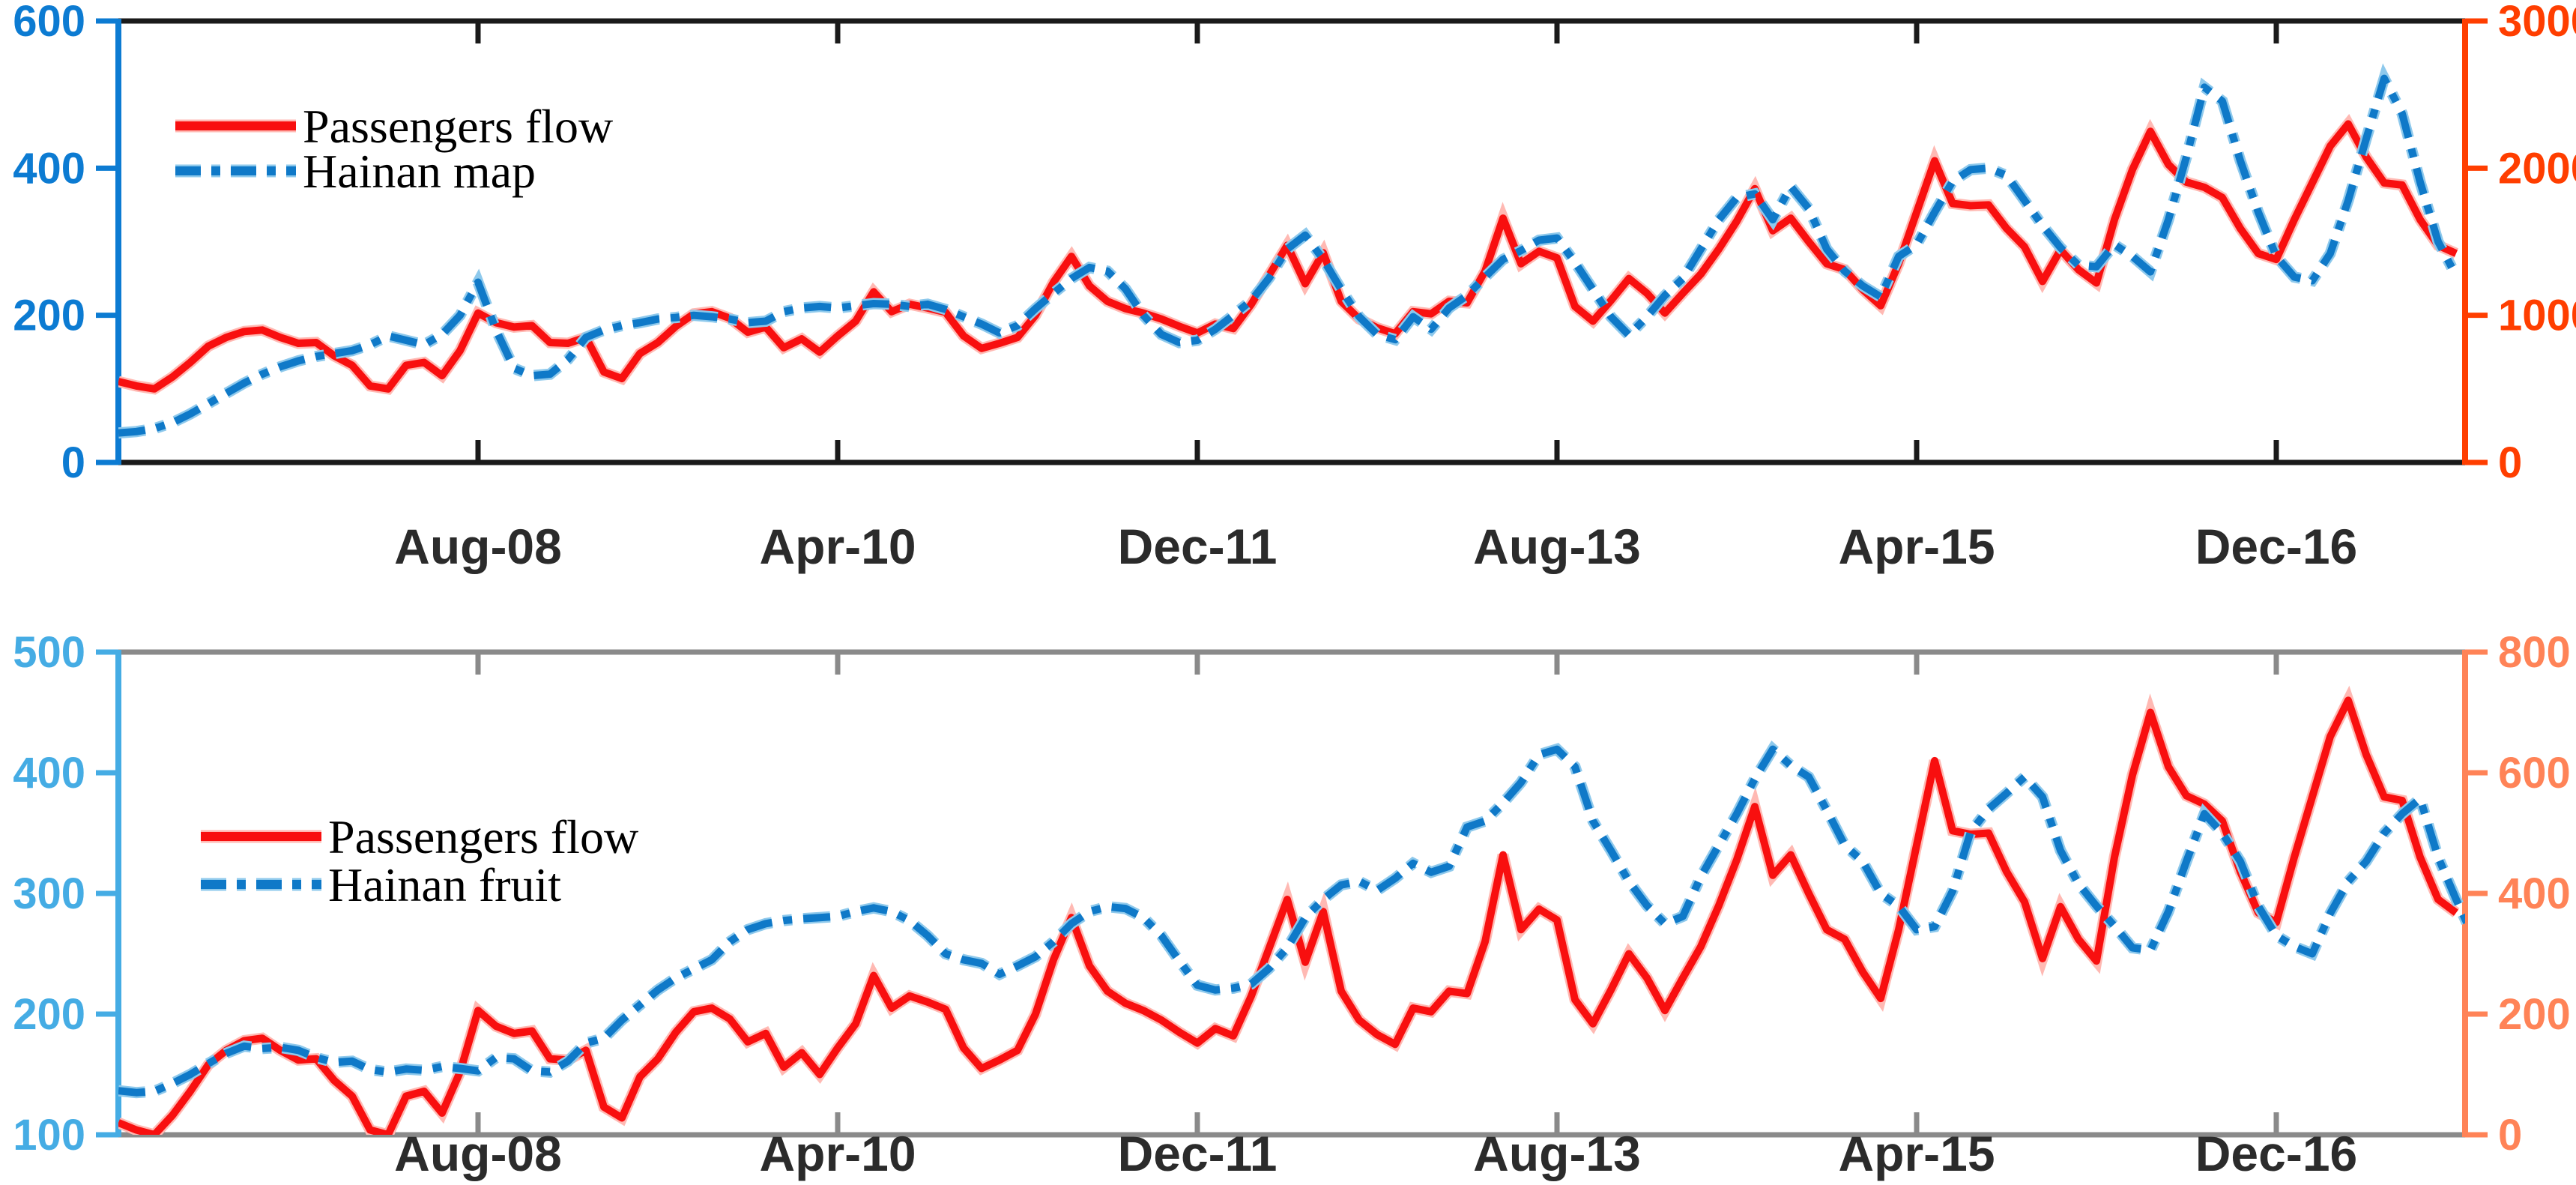  Describe the element at coordinates (2537, 316) in the screenshot. I see `right-tick-label: 1000` at that location.